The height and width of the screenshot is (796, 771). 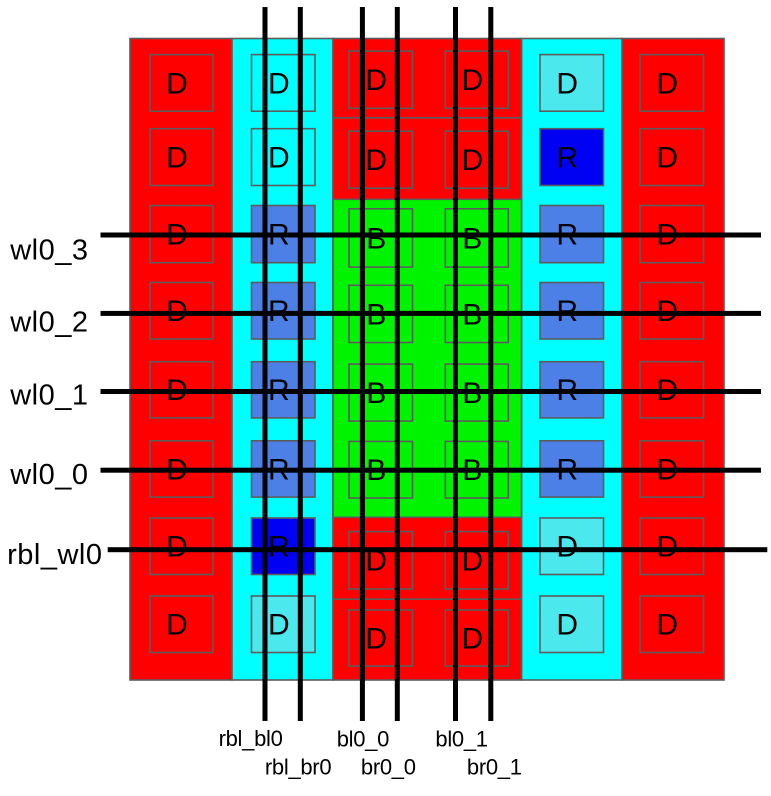 I want to click on svg-text: rbl_br0, so click(x=298, y=767).